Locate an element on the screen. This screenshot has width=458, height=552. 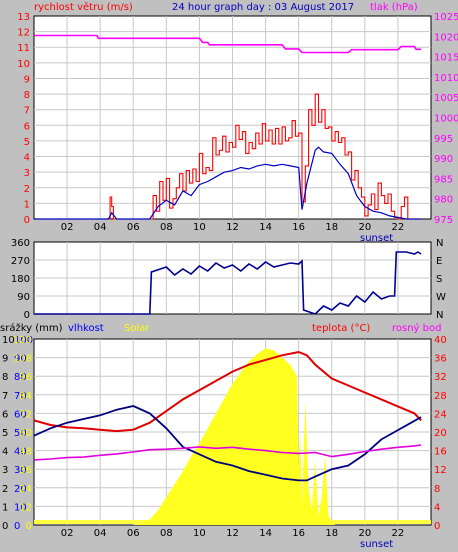
wind-tick-label: 9 is located at coordinates (27, 79).